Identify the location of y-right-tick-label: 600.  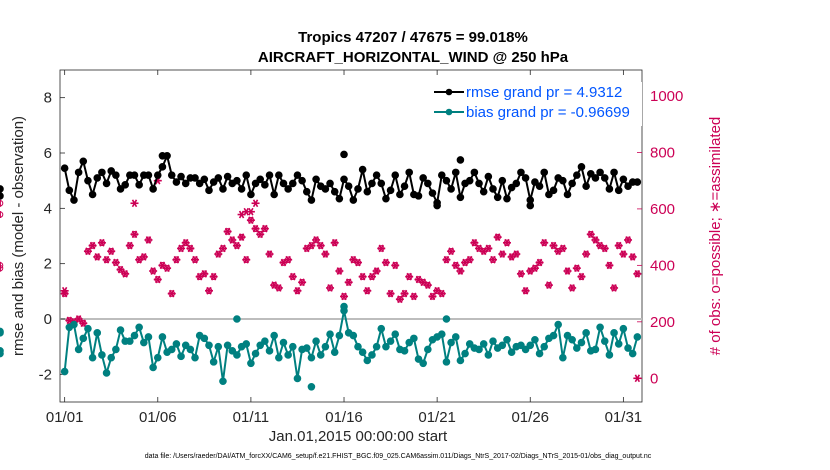
(662, 209).